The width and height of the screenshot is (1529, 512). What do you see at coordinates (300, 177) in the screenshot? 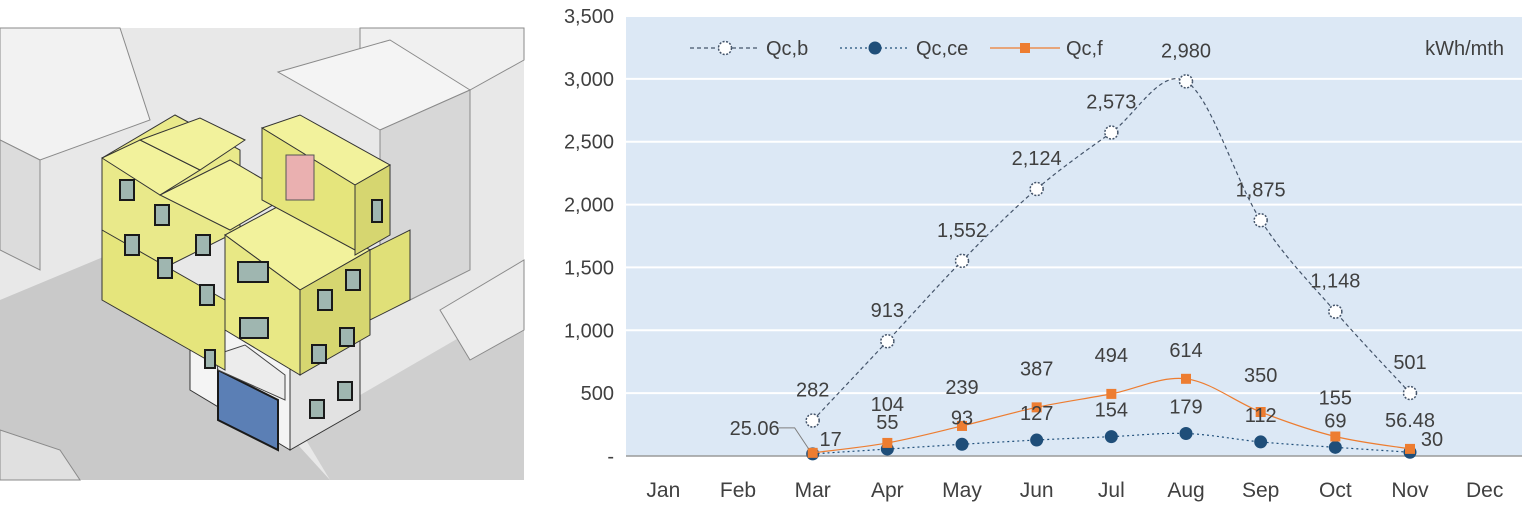
I see `pink-door-panel` at bounding box center [300, 177].